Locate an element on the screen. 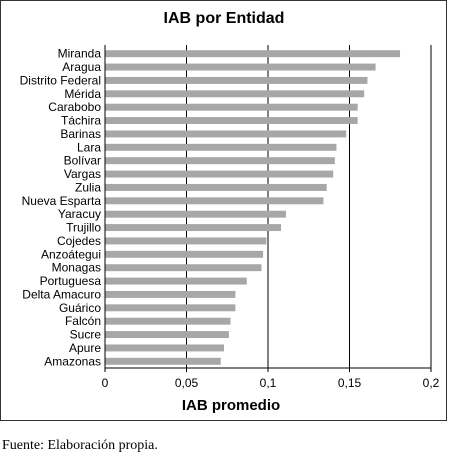  category-label: Zulia is located at coordinates (88, 187).